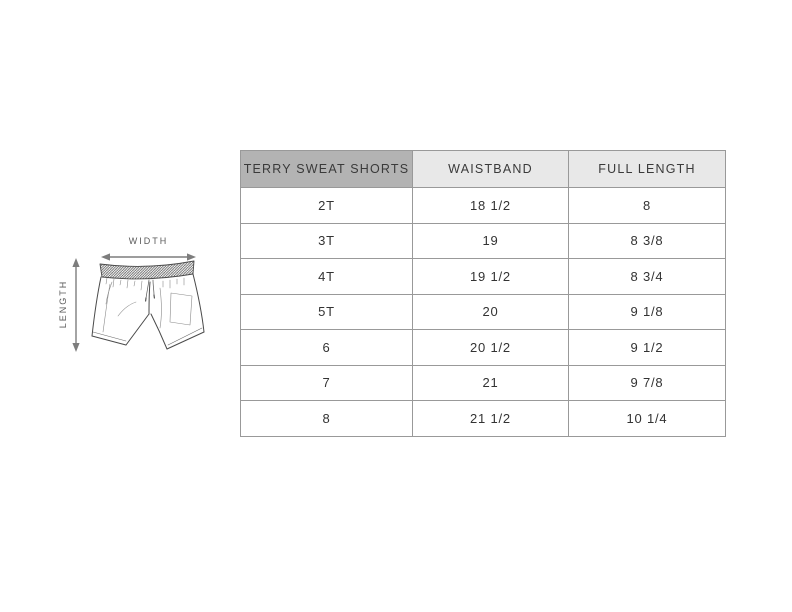 This screenshot has height=612, width=792. What do you see at coordinates (326, 169) in the screenshot?
I see `header-product: TERRY SWEAT SHORTS` at bounding box center [326, 169].